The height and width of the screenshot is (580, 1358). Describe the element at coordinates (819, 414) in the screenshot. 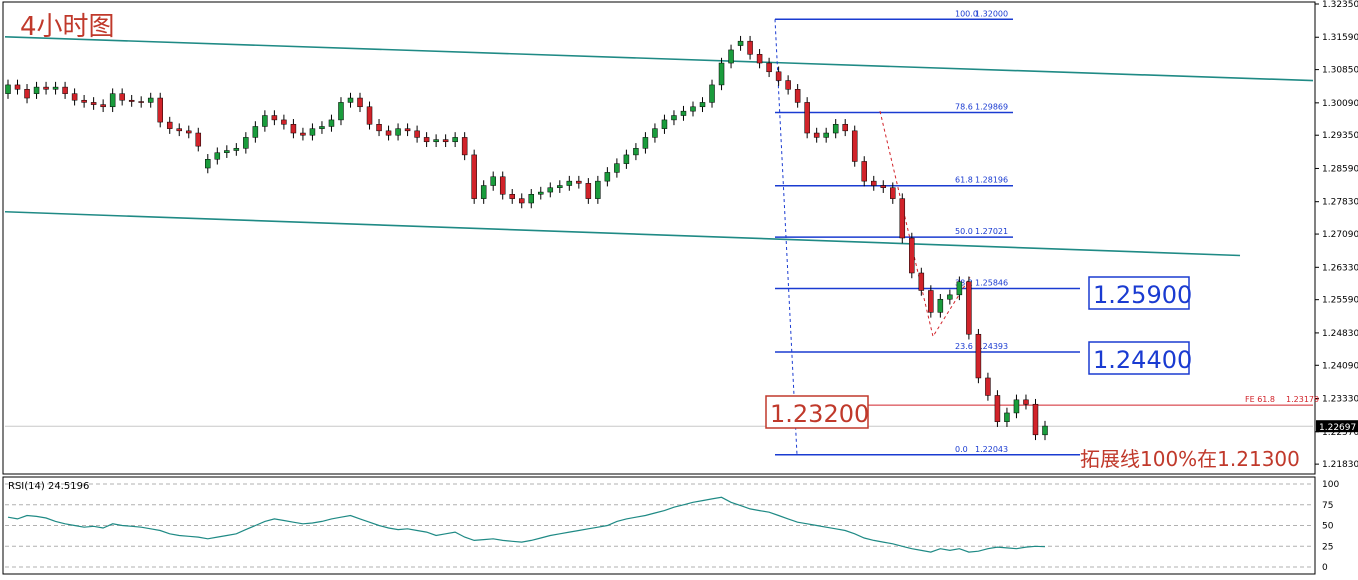

I see `level-1232-label: 1.23200` at that location.